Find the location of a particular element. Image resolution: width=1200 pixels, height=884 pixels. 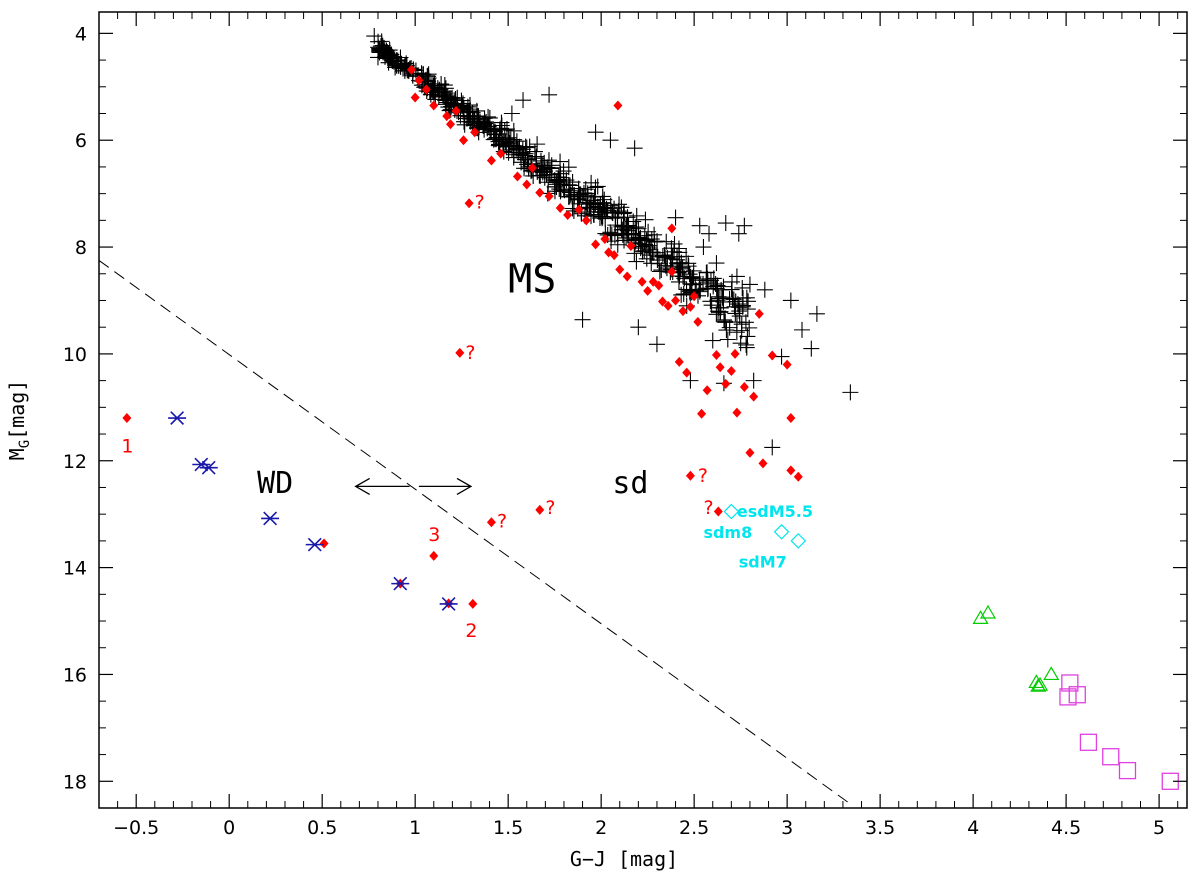

y-tick-label: 8 is located at coordinates (81, 248).